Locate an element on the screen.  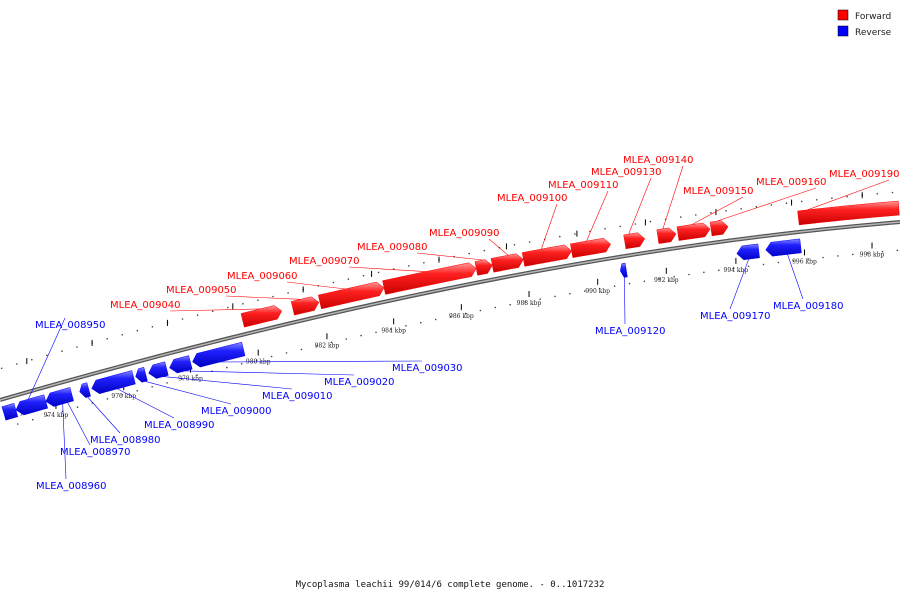
tick-label: 976 kbp is located at coordinates (123, 396).